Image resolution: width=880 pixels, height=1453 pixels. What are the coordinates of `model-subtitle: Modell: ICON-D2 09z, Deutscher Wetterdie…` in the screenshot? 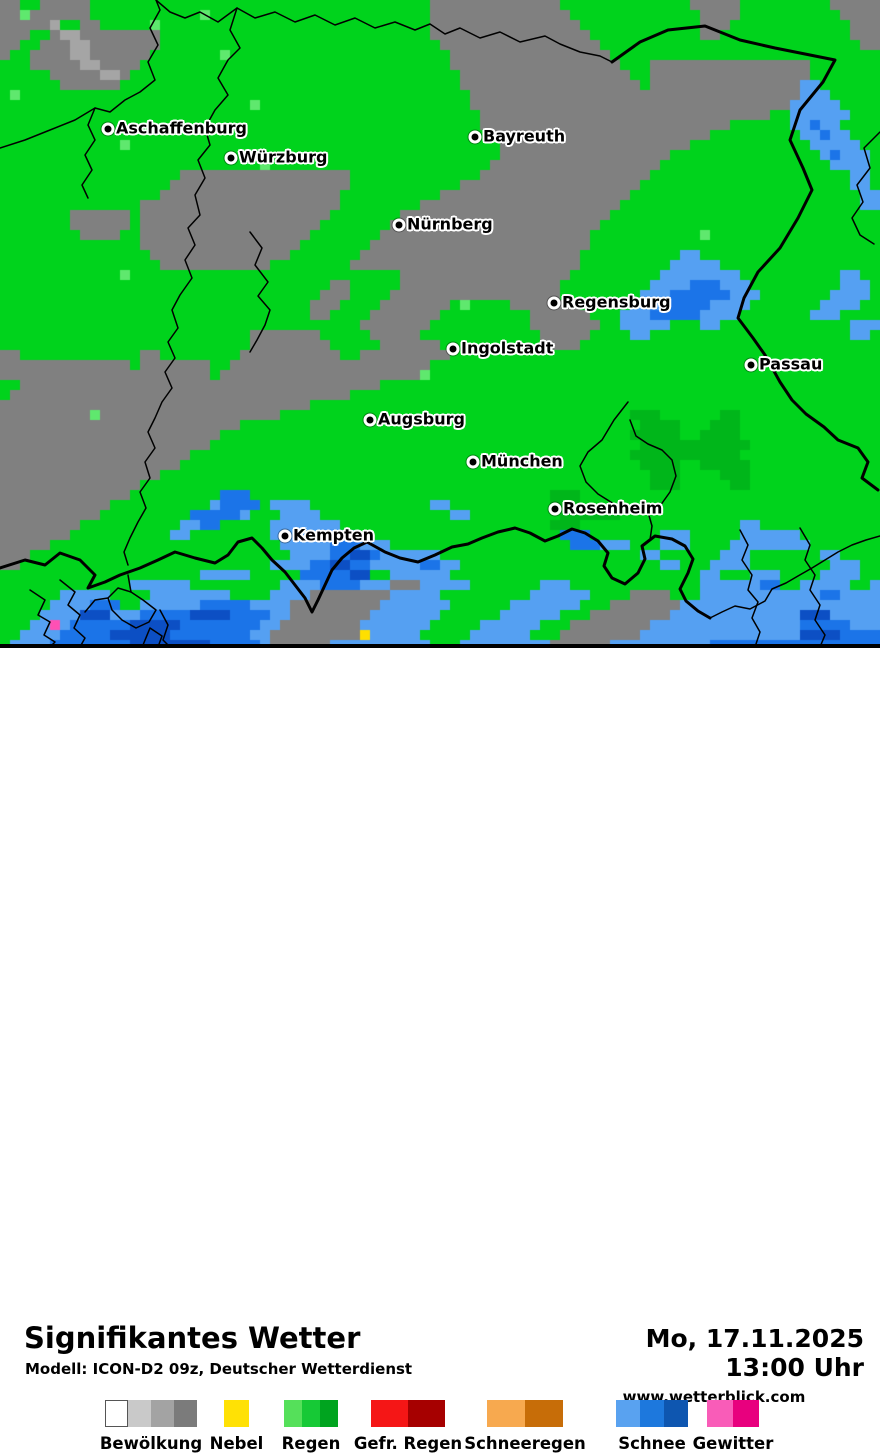 It's located at (219, 1369).